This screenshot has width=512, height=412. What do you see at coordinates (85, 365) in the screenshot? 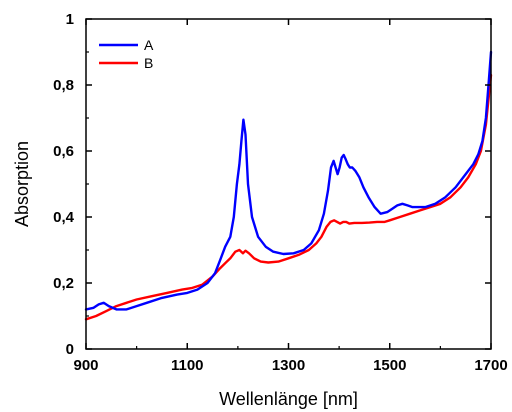
I see `x-tick-label: 900` at bounding box center [85, 365].